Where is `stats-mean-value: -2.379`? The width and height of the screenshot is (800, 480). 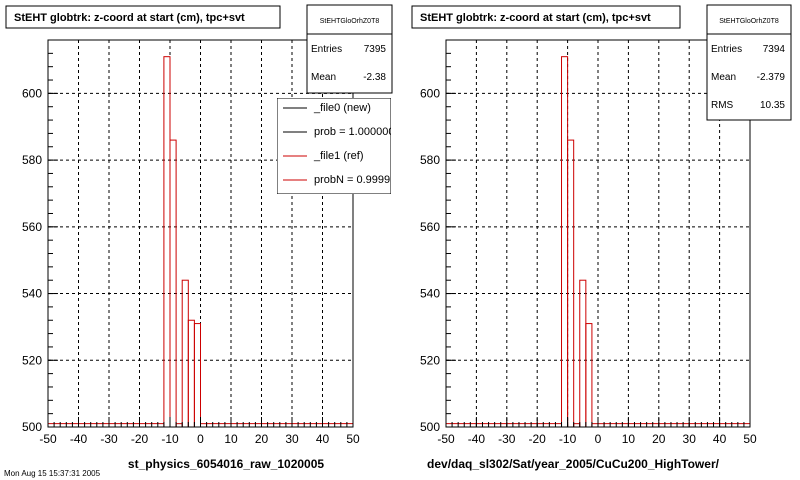
stats-mean-value: -2.379 is located at coordinates (771, 77).